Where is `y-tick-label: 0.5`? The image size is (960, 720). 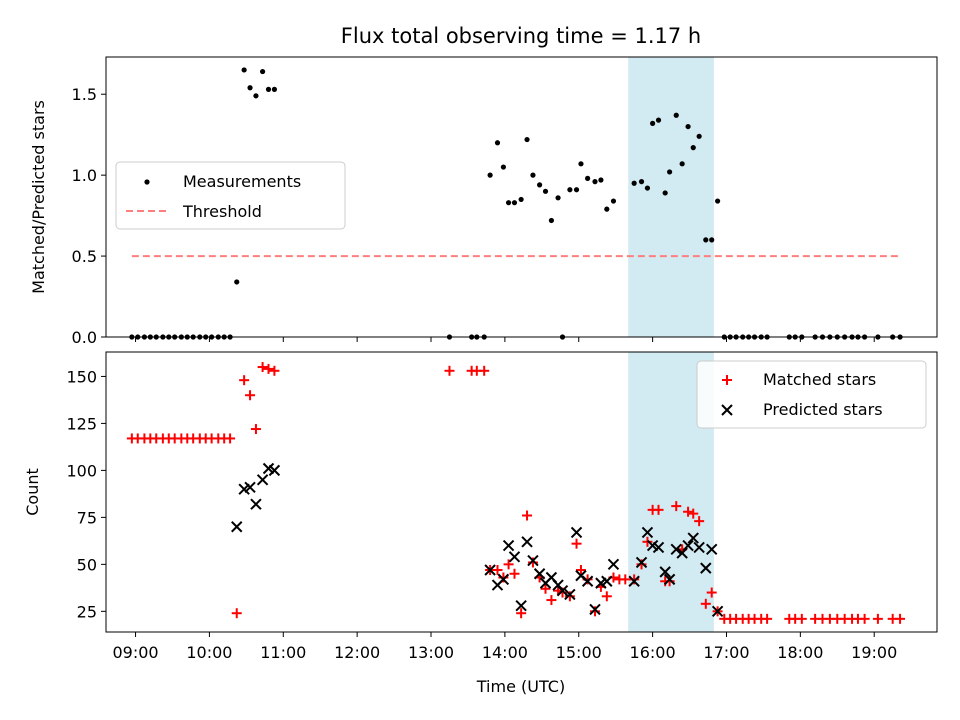
y-tick-label: 0.5 is located at coordinates (84, 256).